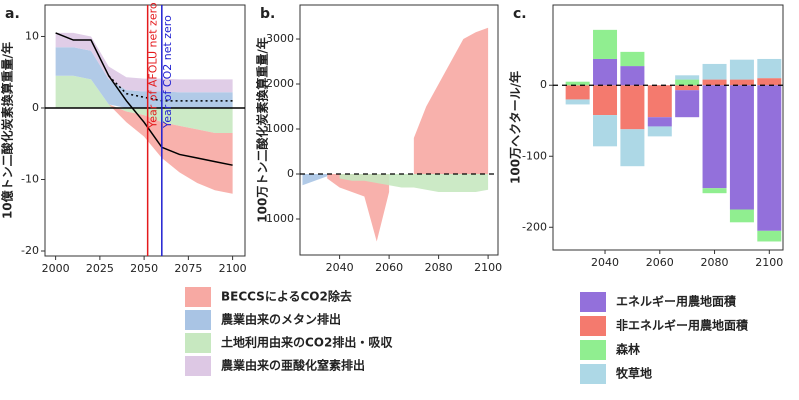 The width and height of the screenshot is (799, 400). I want to click on y-axis-label: 100万トン二酸化炭素換算重量/年, so click(262, 129).